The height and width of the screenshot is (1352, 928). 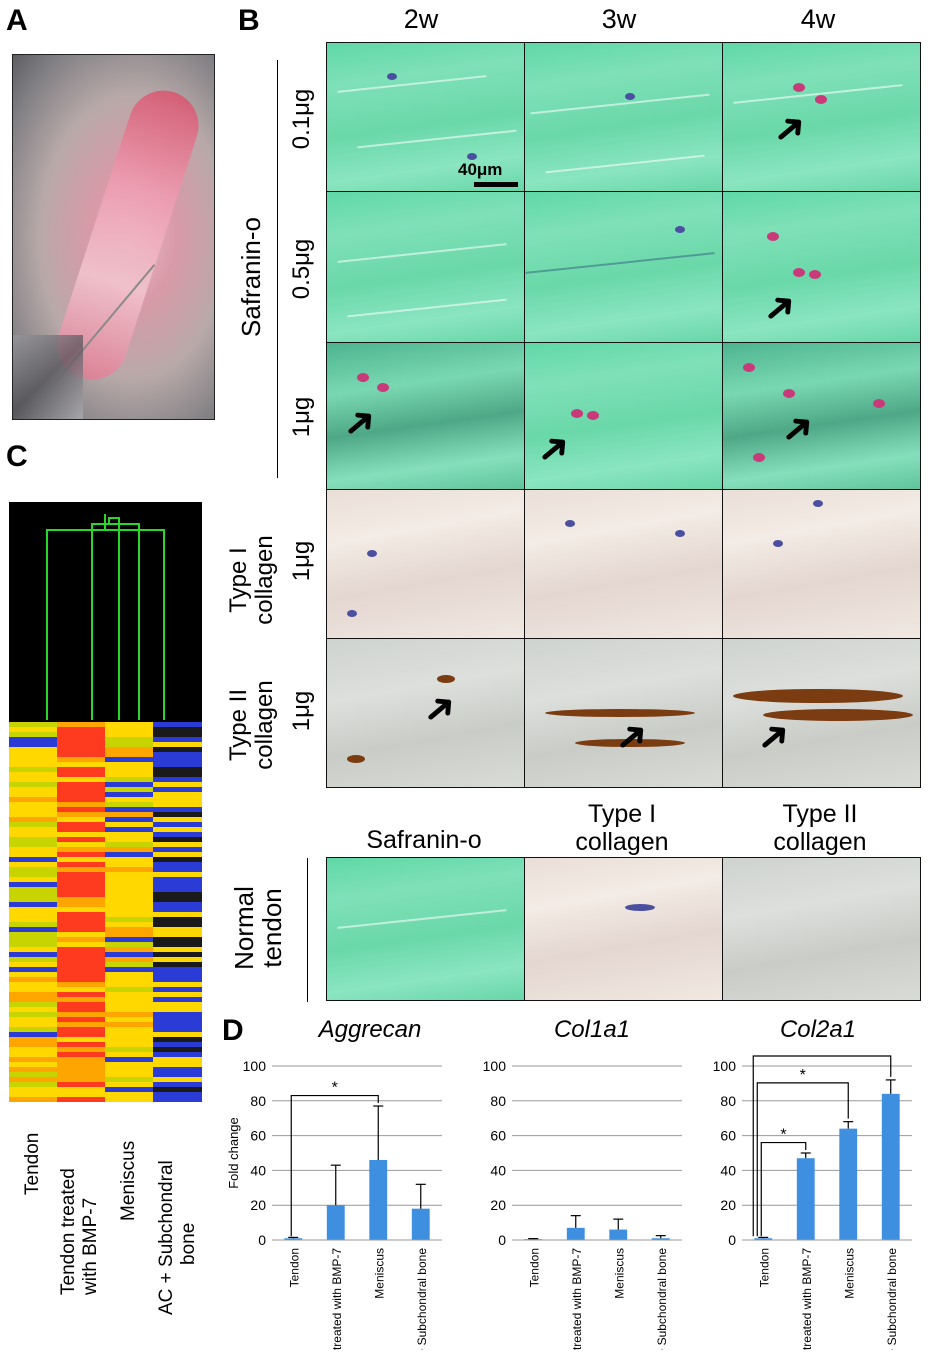 I want to click on heatmap-col-label-2: Tendon treated with BMP-7, so click(x=79, y=1231).